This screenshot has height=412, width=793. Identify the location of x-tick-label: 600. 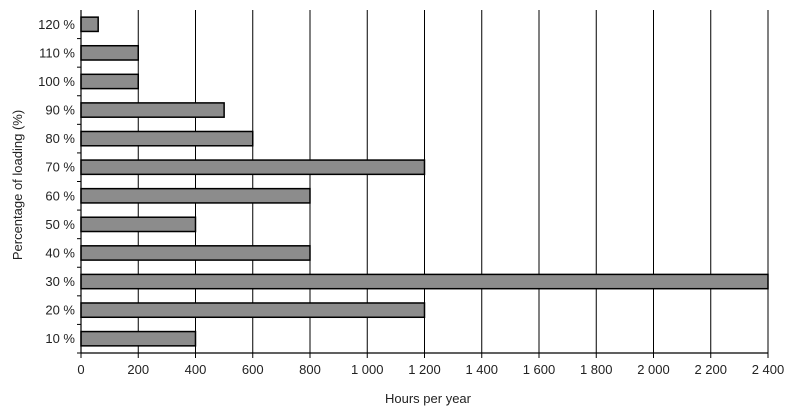
(253, 369).